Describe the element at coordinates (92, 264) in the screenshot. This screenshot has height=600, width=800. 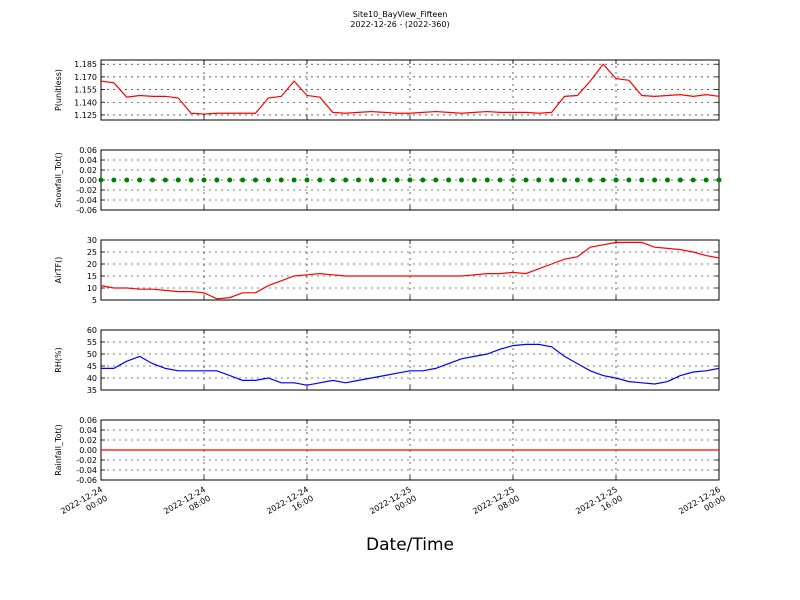
I see `y-tick-label: 20` at that location.